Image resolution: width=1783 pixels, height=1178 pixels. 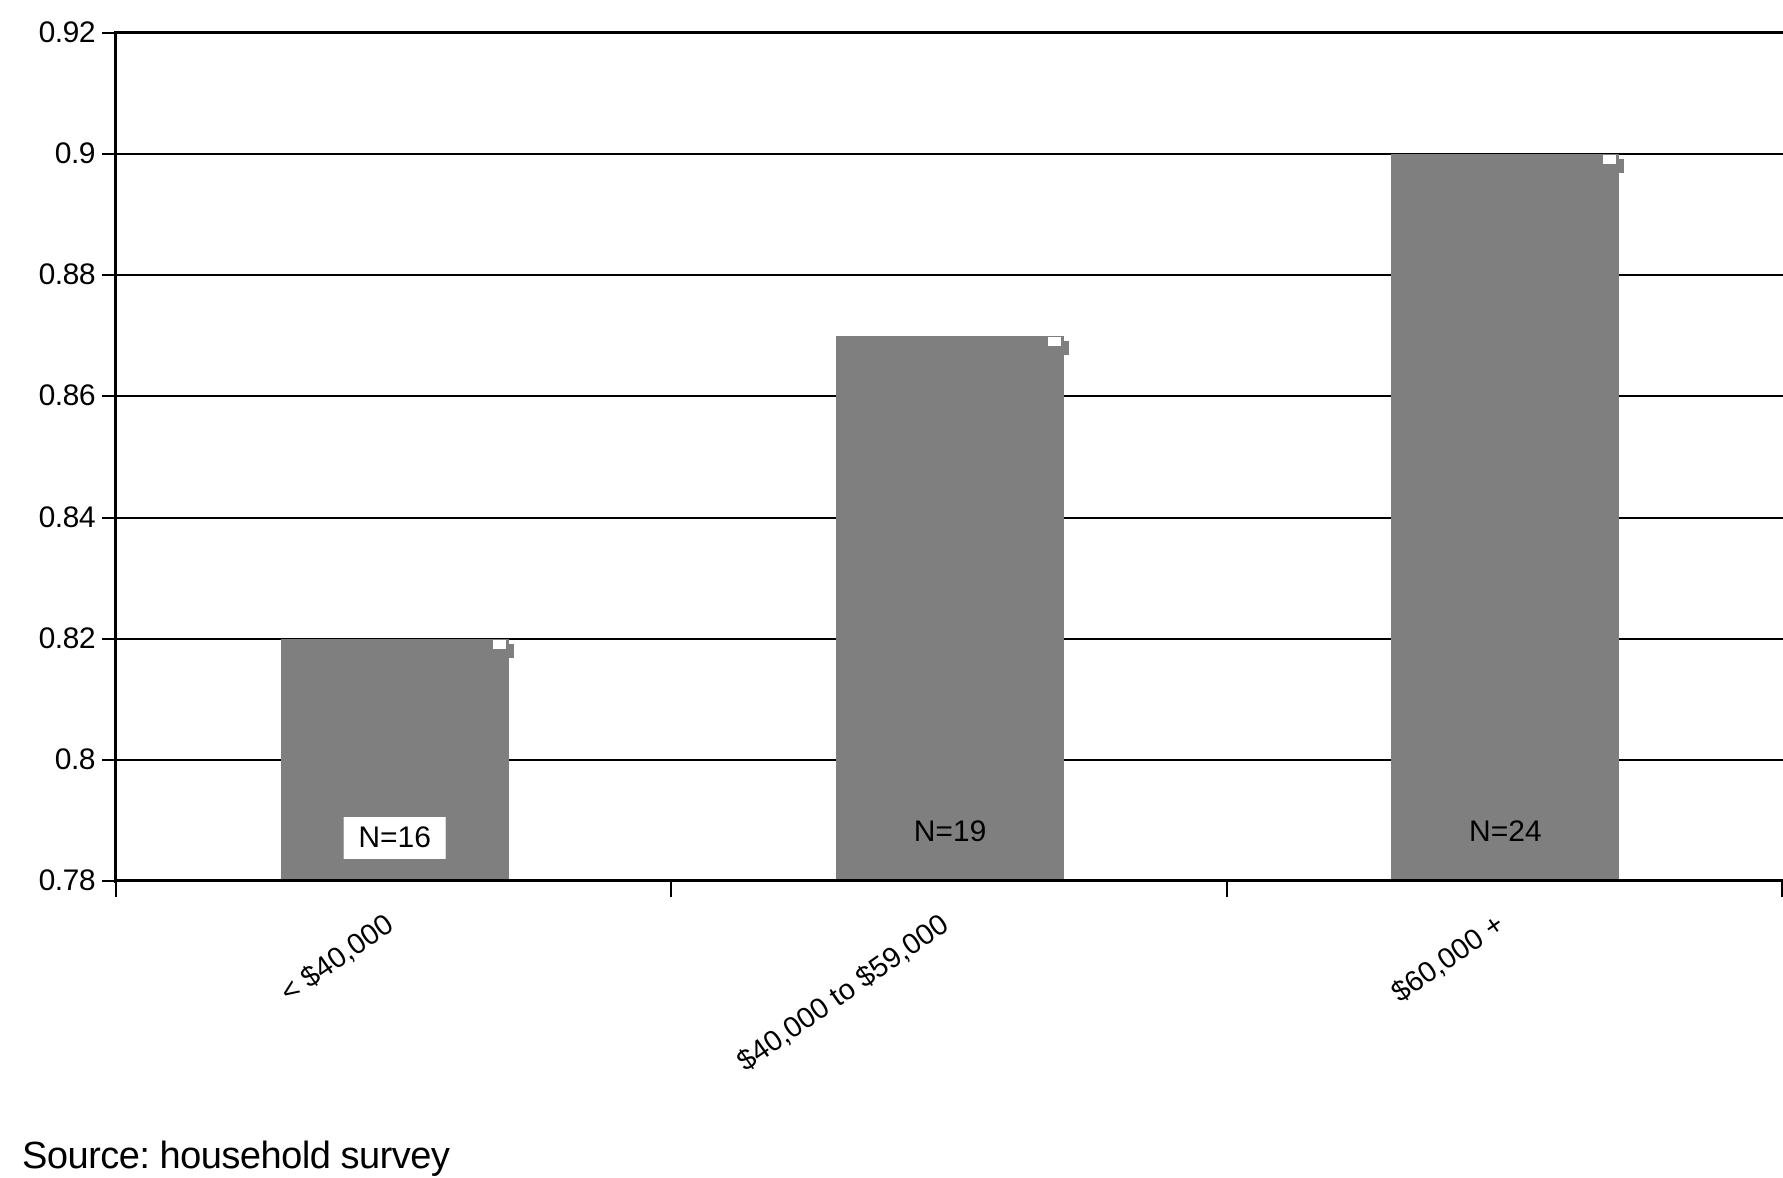 What do you see at coordinates (948, 32) in the screenshot?
I see `plot-top-border` at bounding box center [948, 32].